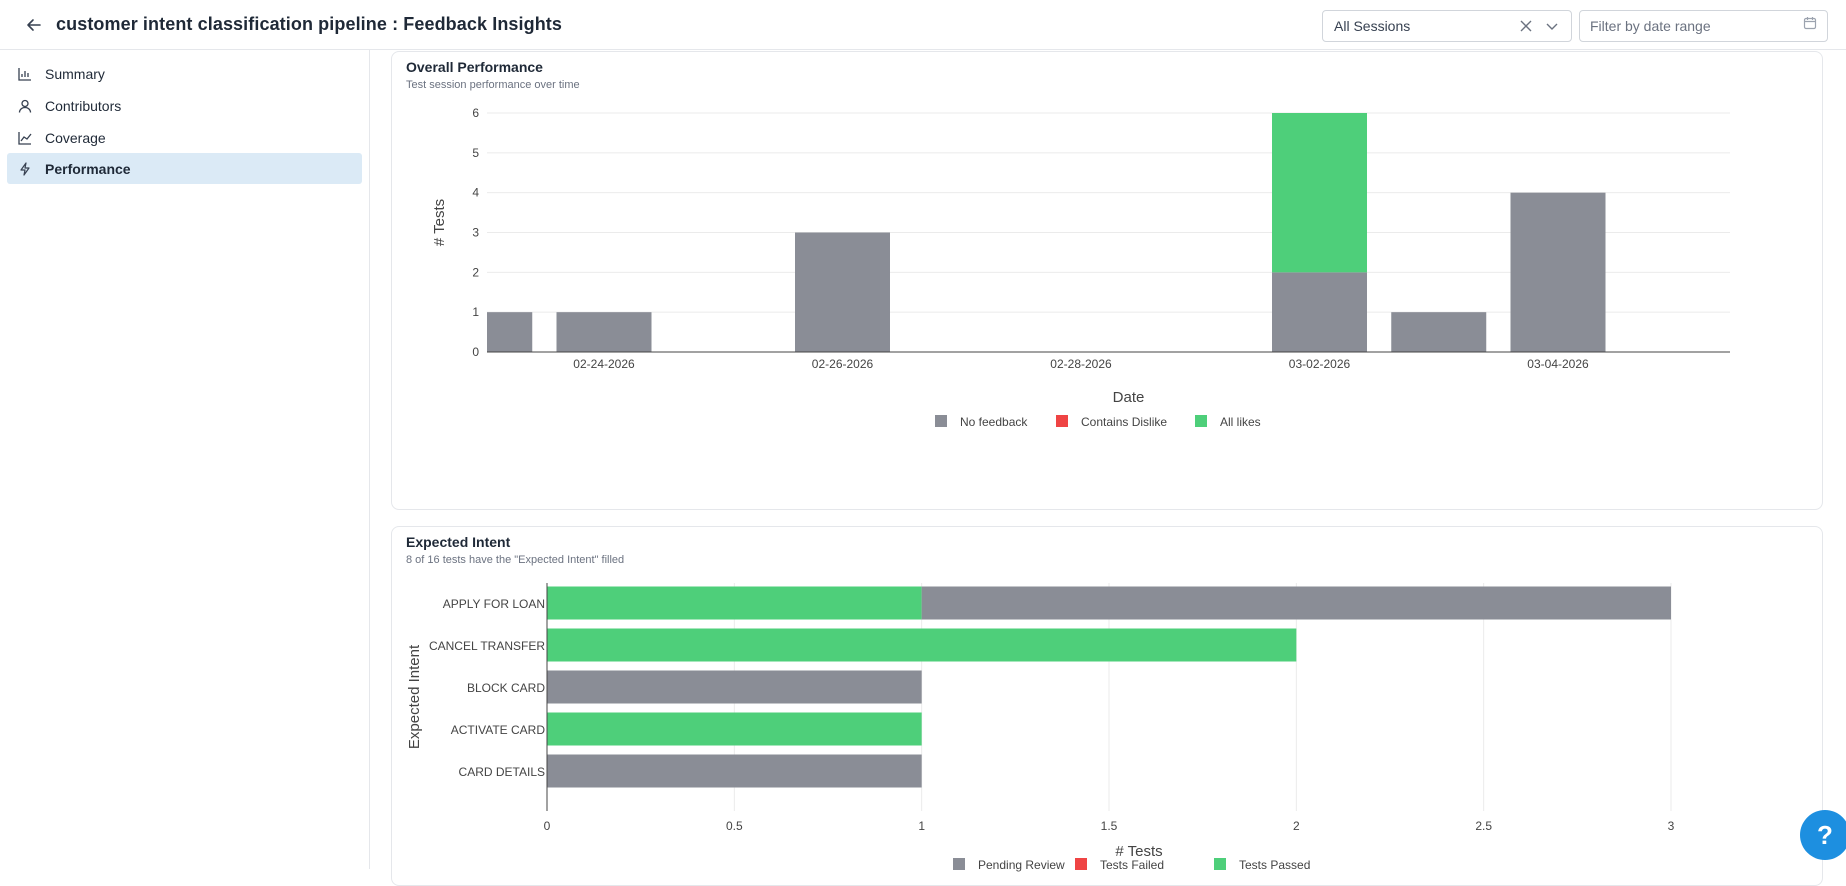  I want to click on chevron-down-icon, so click(1552, 28).